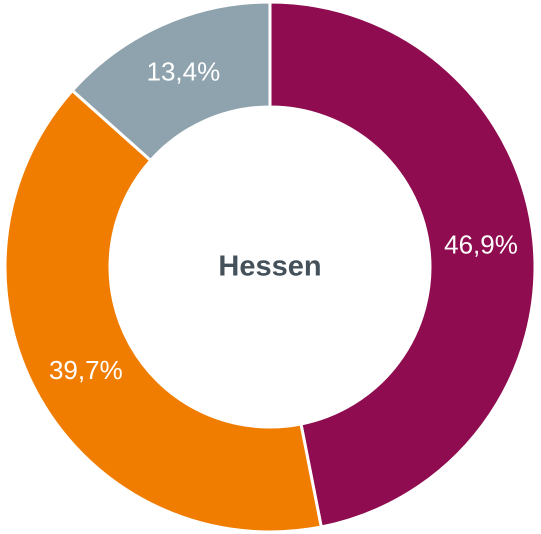  Describe the element at coordinates (86, 370) in the screenshot. I see `data-label: 39,7%` at that location.